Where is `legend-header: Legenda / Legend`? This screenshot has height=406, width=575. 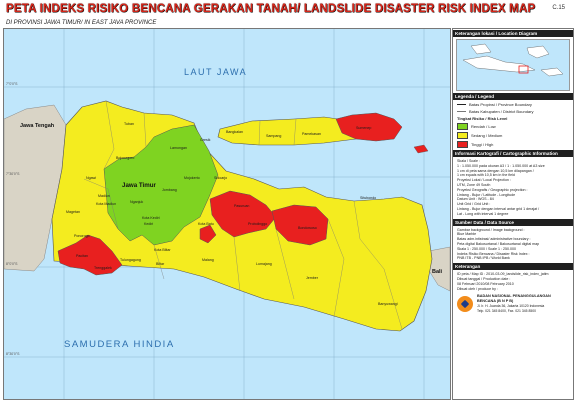
legend-header: Legenda / Legend is located at coordinates (513, 96).